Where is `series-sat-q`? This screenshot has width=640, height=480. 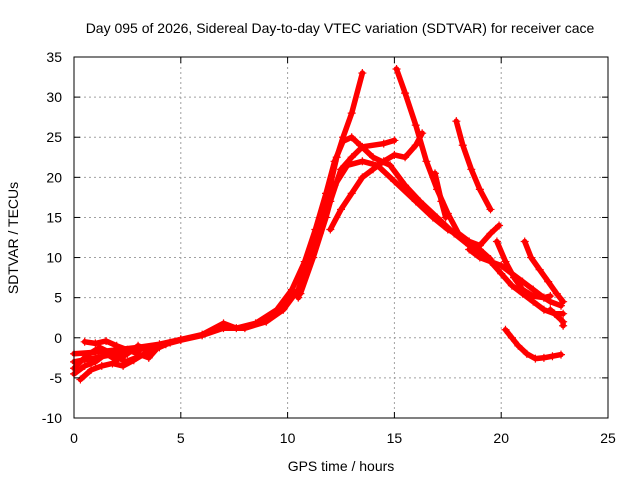 series-sat-q is located at coordinates (125, 349).